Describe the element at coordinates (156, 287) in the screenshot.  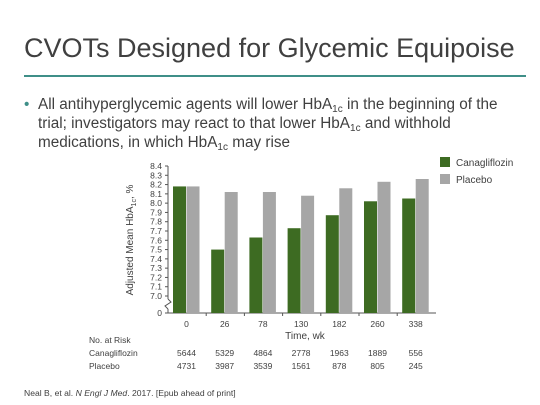
I see `y-tick-label: 7.1` at that location.